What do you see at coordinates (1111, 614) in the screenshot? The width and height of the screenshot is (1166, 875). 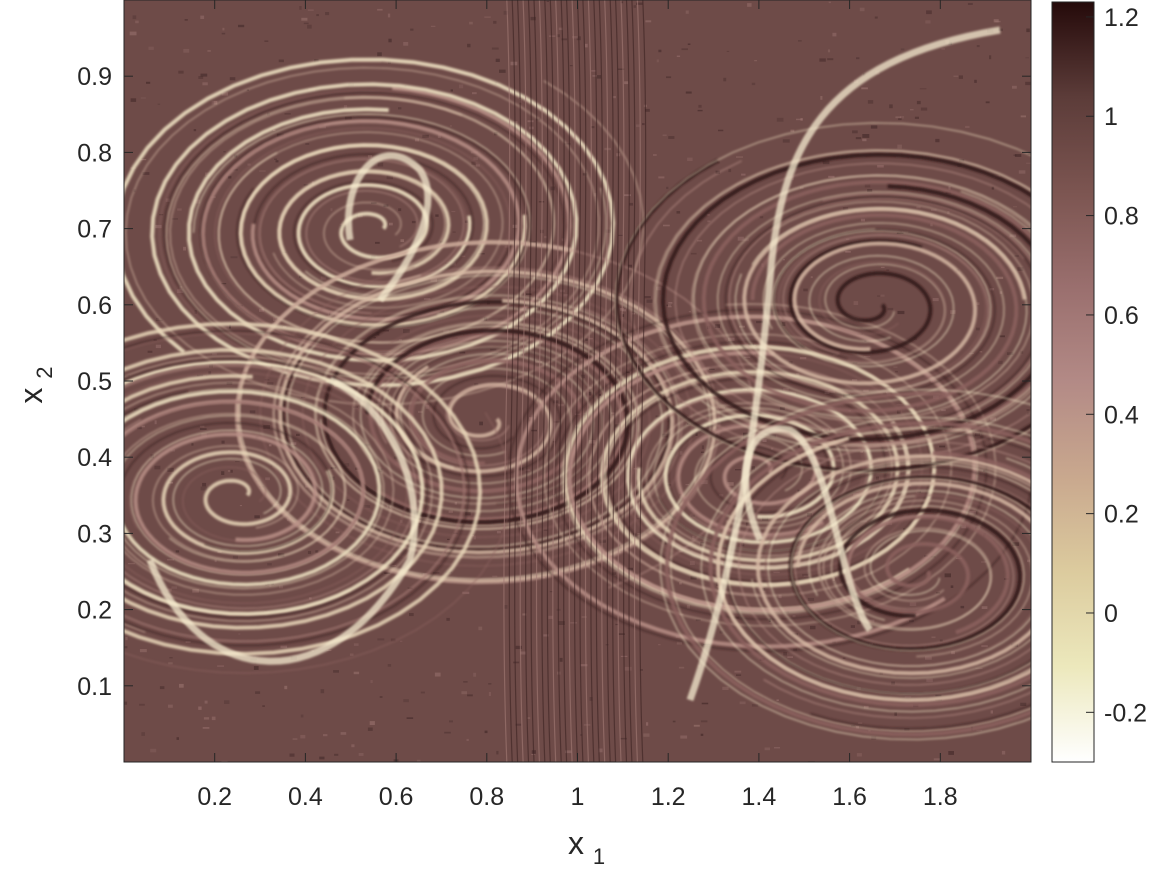 I see `colorbar-tick-label: 0` at bounding box center [1111, 614].